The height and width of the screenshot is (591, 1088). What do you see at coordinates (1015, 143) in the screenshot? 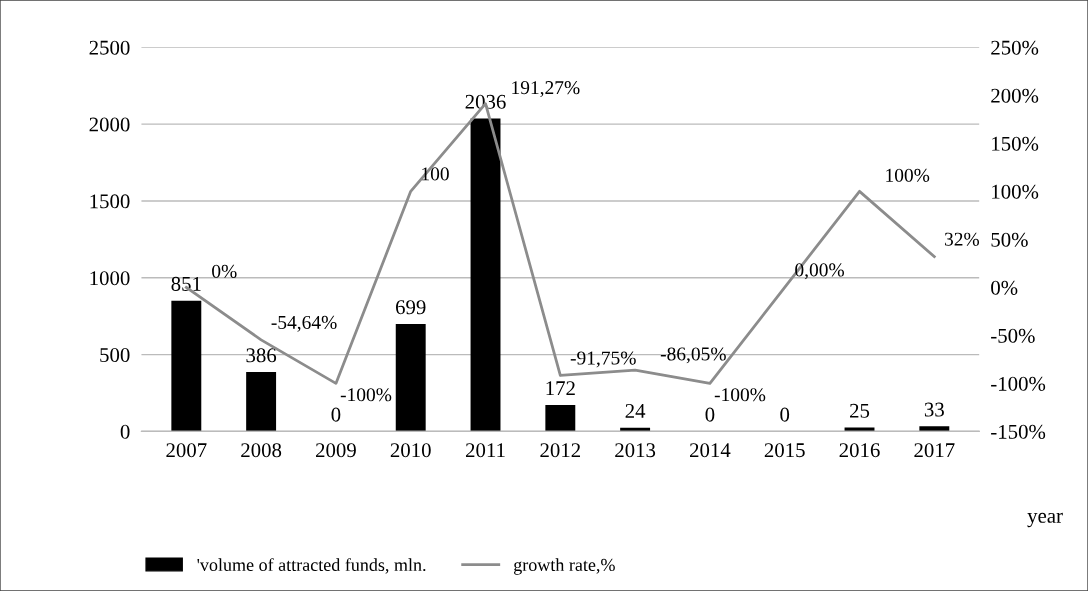
I see `y2-tick-label: 150%` at bounding box center [1015, 143].